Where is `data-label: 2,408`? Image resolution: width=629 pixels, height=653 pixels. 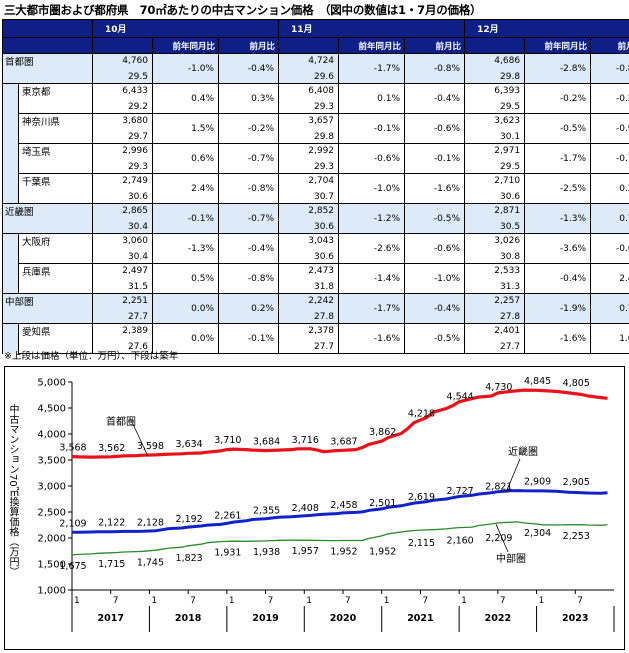
data-label: 2,408 is located at coordinates (305, 508).